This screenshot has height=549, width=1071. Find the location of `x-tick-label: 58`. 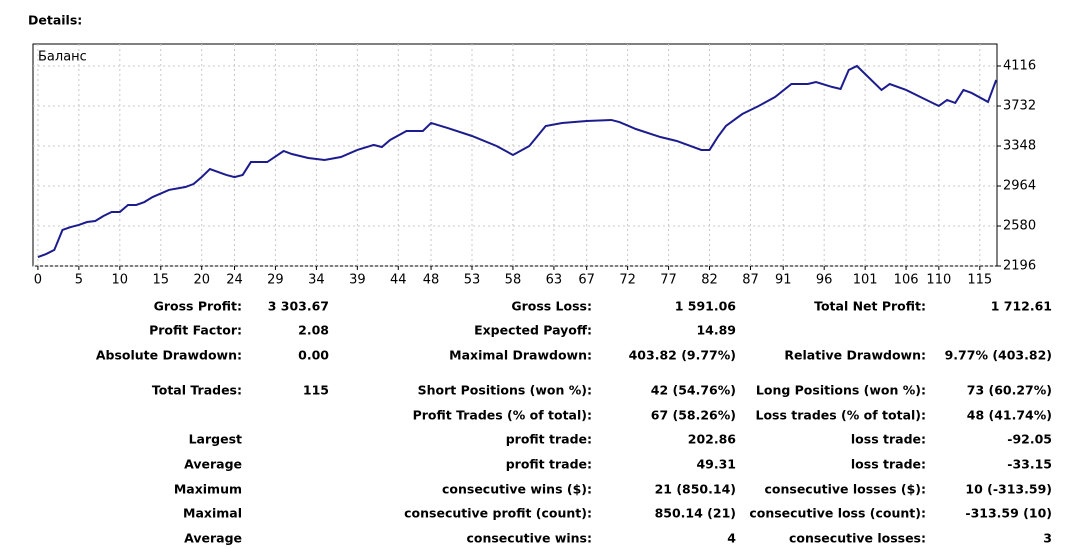

x-tick-label: 58 is located at coordinates (513, 280).